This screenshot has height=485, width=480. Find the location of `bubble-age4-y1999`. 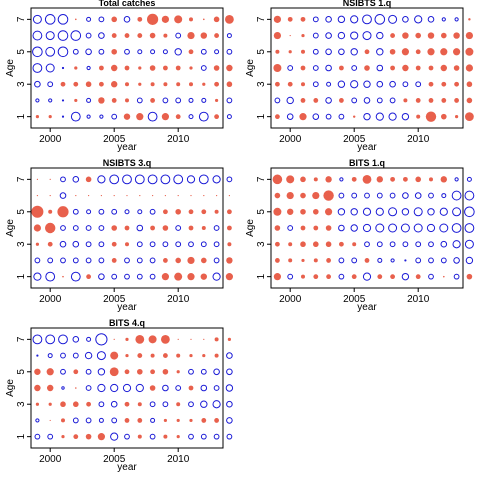

bubble-age4-y1999 is located at coordinates (37, 228).